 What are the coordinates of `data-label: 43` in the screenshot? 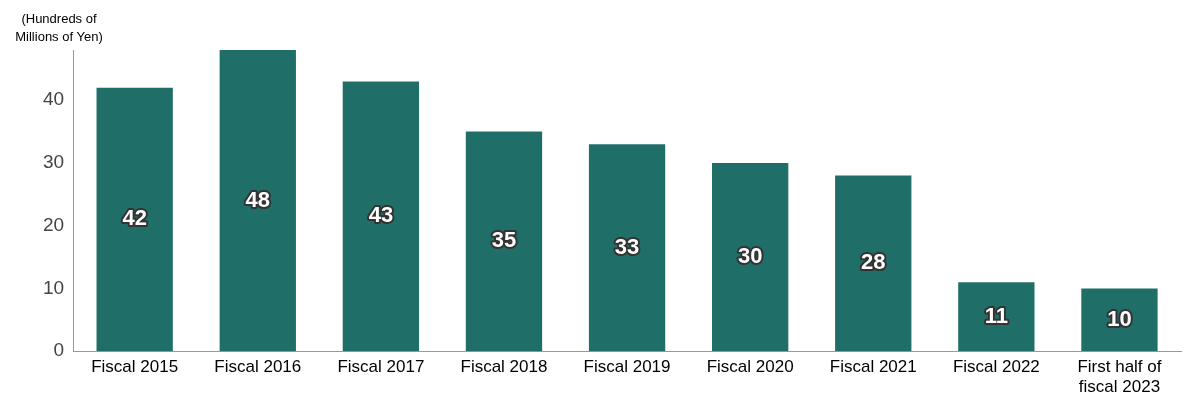 It's located at (381, 215).